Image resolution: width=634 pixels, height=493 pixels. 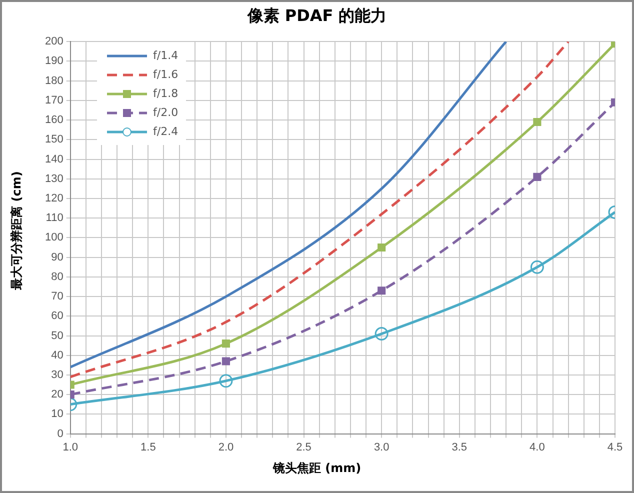 I want to click on x-axis-title: 镜头焦距 (mm), so click(x=317, y=468).